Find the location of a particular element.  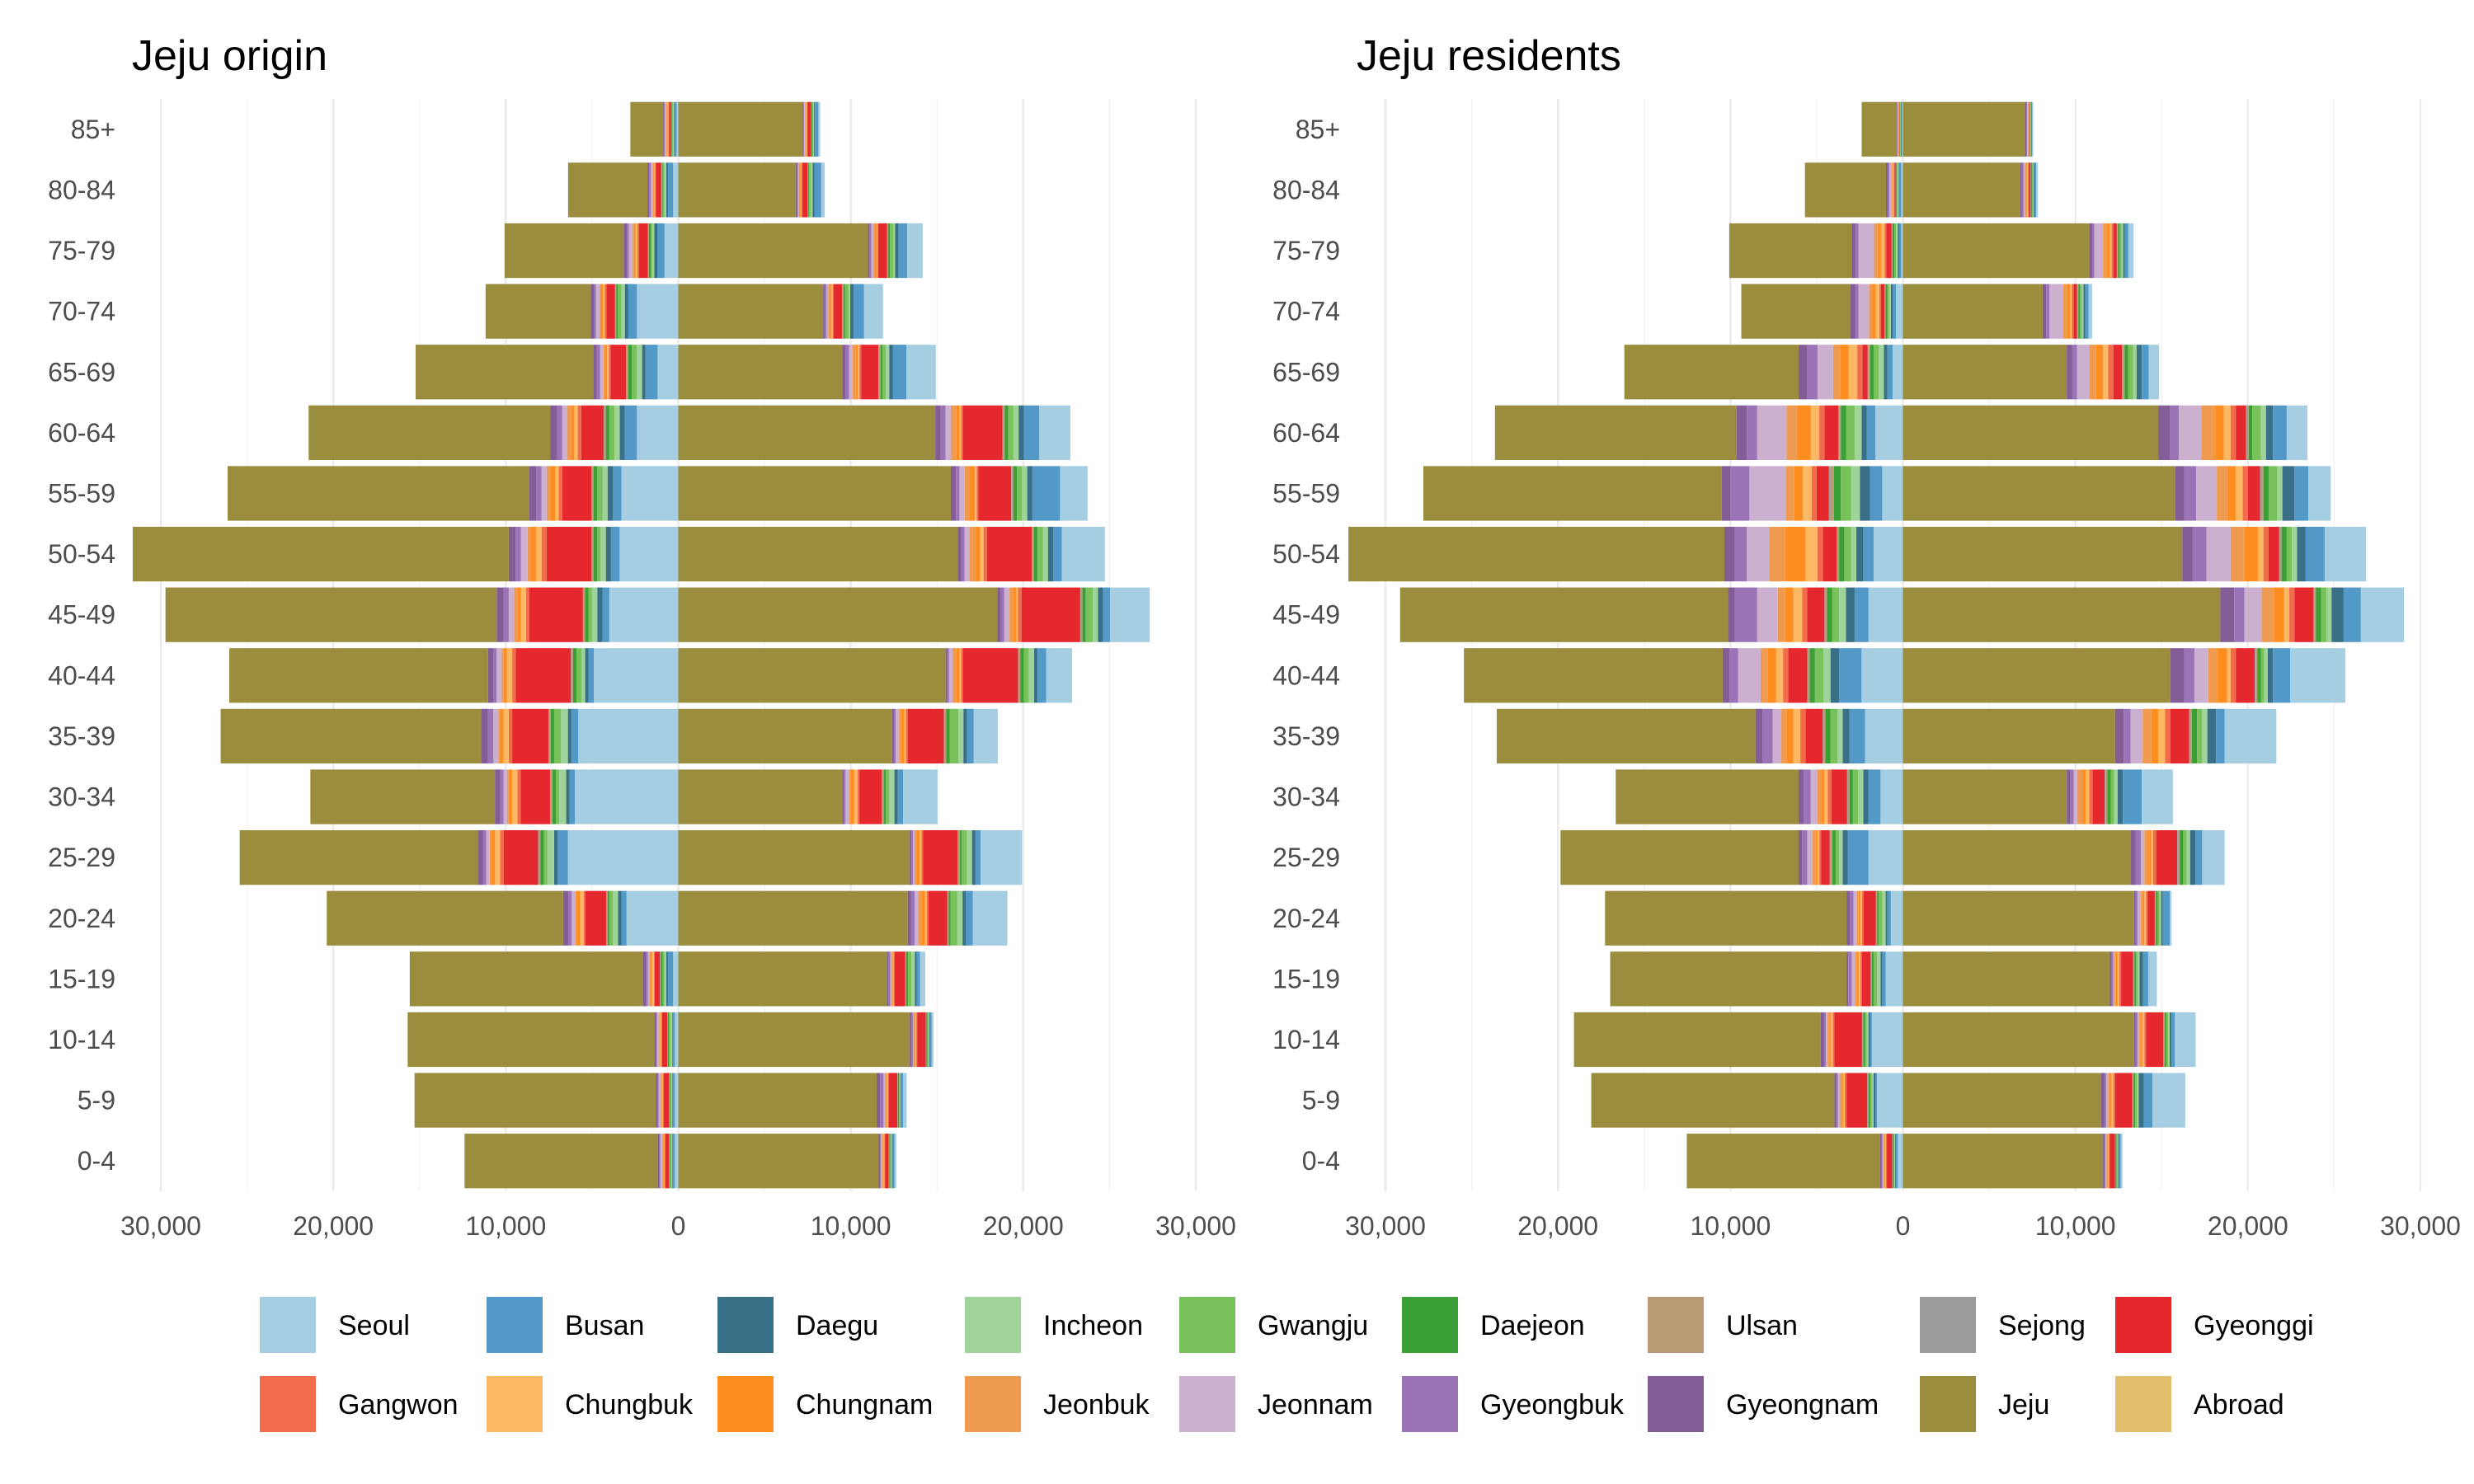

y-tick-label: 5-9 is located at coordinates (96, 1100).